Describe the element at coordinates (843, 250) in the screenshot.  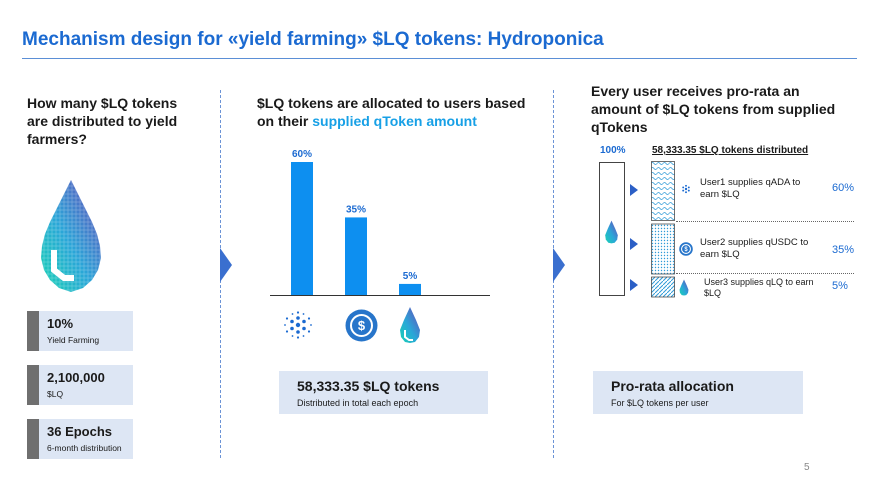
I see `user2-percent: 35%` at that location.